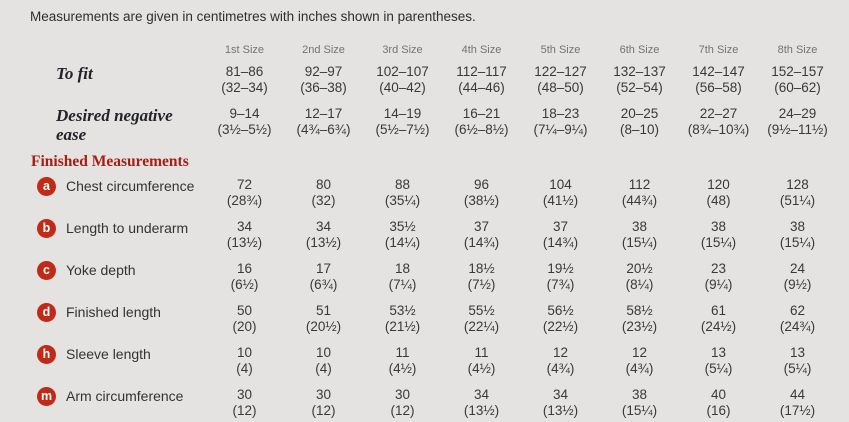 Image resolution: width=849 pixels, height=422 pixels. What do you see at coordinates (433, 161) in the screenshot?
I see `section-heading-row: Finished Measurements` at bounding box center [433, 161].